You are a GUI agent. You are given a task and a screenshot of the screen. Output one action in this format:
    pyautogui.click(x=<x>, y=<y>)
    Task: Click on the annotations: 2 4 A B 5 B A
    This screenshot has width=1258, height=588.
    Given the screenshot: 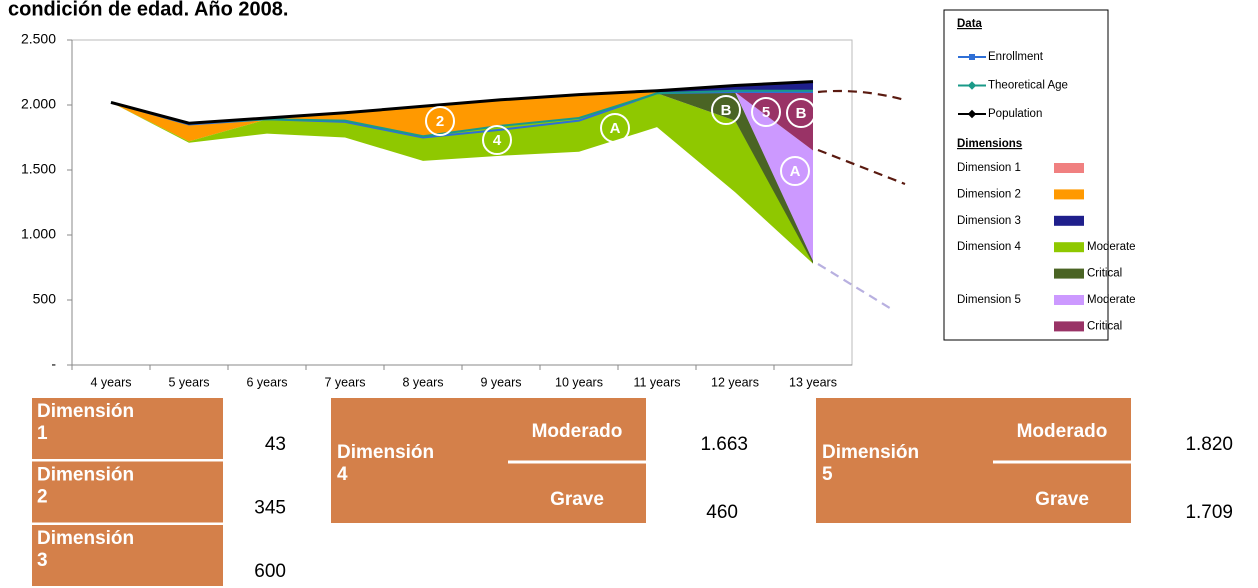 What is the action you would take?
    pyautogui.click(x=620, y=140)
    